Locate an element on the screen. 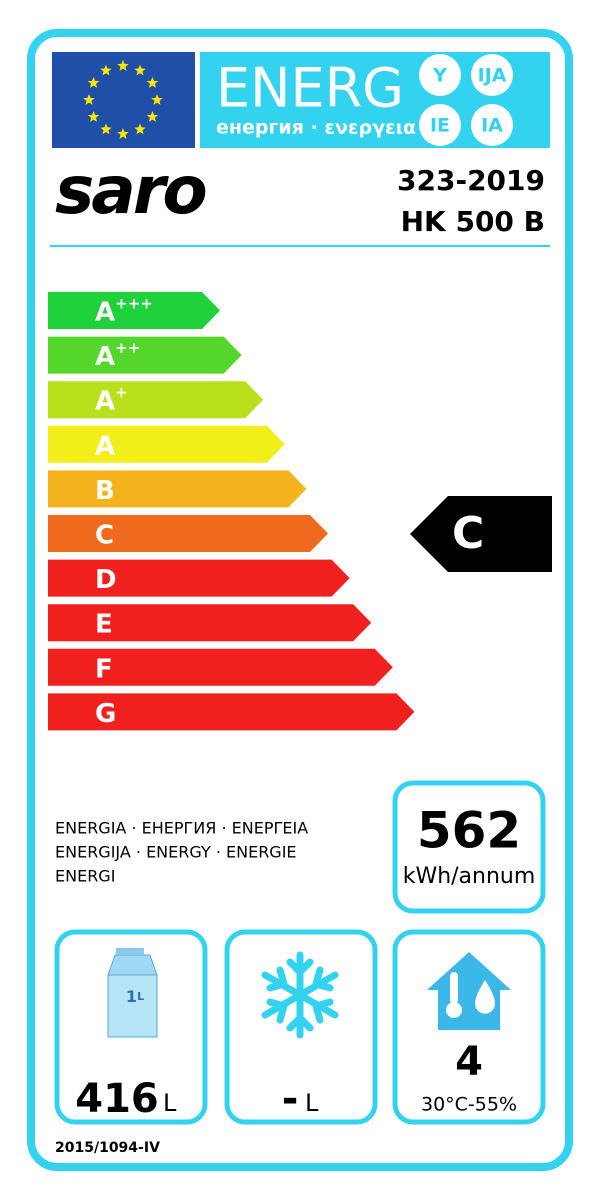 The width and height of the screenshot is (600, 1200). class-letter: G is located at coordinates (105, 713).